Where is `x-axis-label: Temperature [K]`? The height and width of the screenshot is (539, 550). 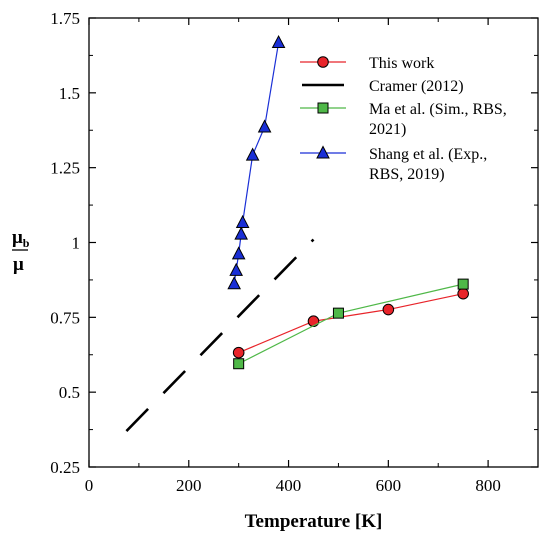
x-axis-label: Temperature [K] is located at coordinates (314, 521).